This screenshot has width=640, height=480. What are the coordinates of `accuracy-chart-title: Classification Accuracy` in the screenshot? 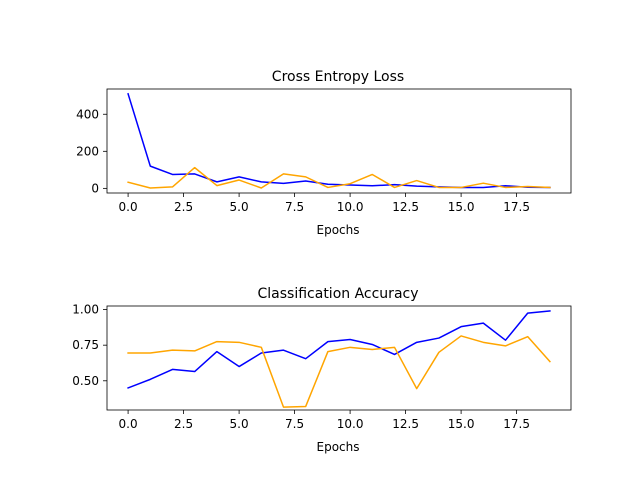 It's located at (338, 294).